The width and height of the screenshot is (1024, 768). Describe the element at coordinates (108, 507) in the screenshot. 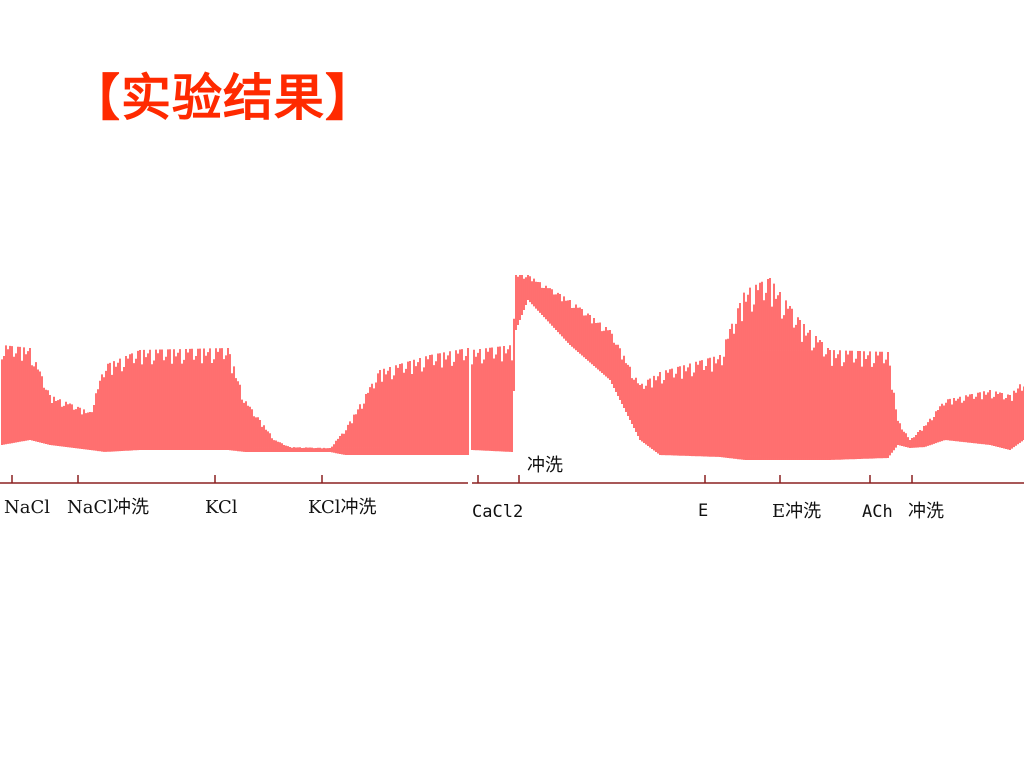

I see `event-label: NaCl冲洗` at that location.